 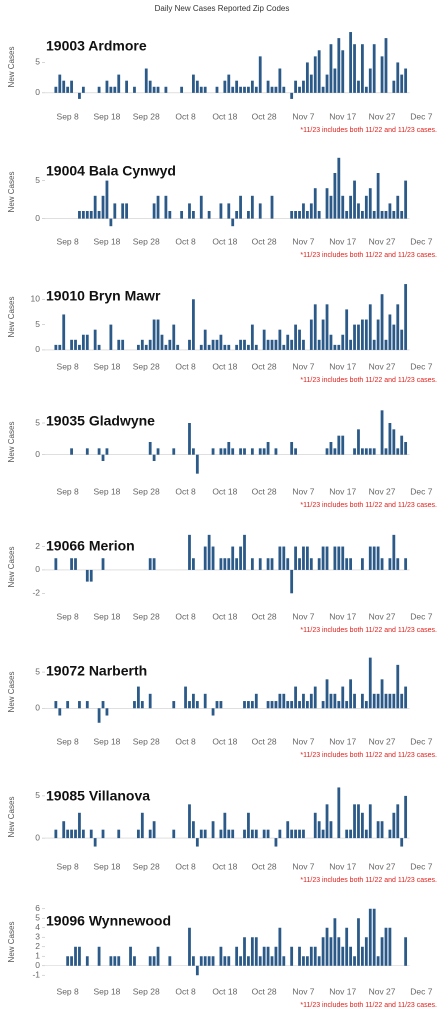 What do you see at coordinates (36, 299) in the screenshot?
I see `y-tick-label: 10` at bounding box center [36, 299].